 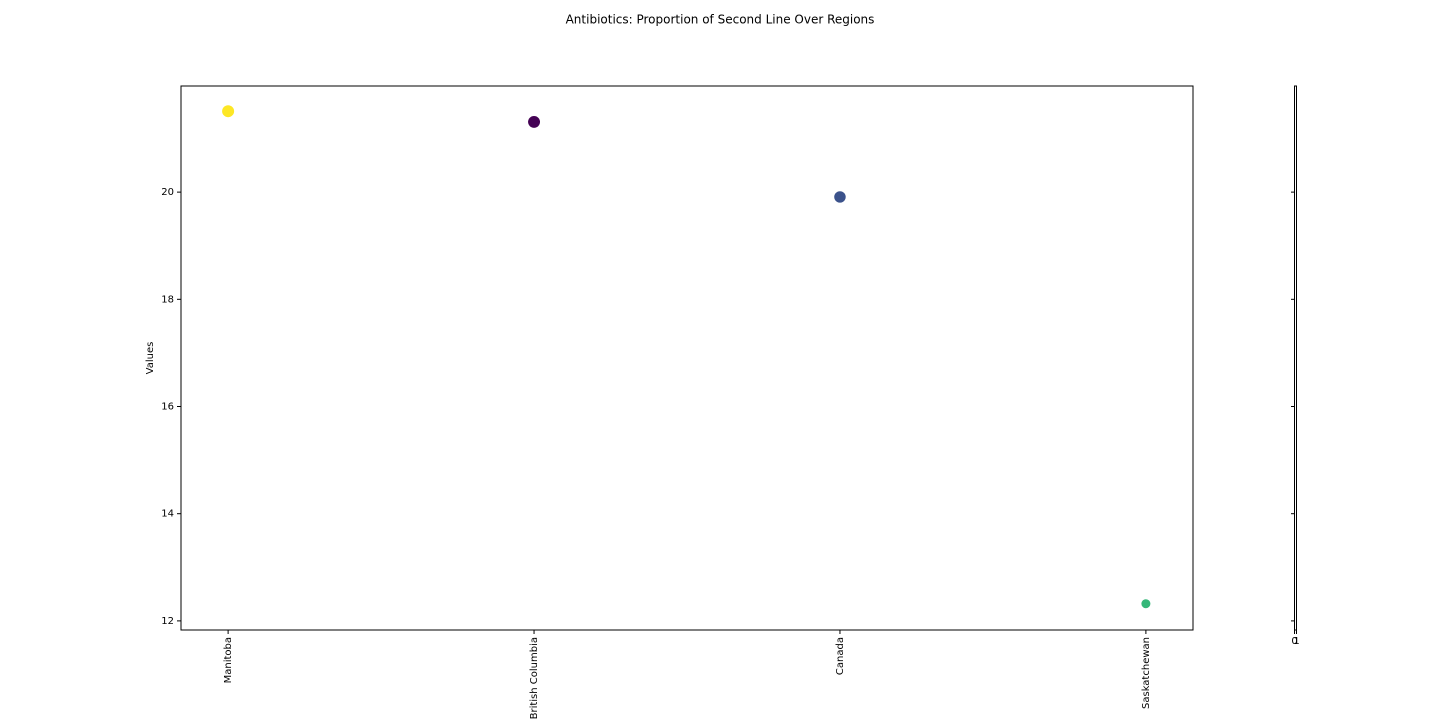 I want to click on y-tick-label: 20, so click(x=167, y=192).